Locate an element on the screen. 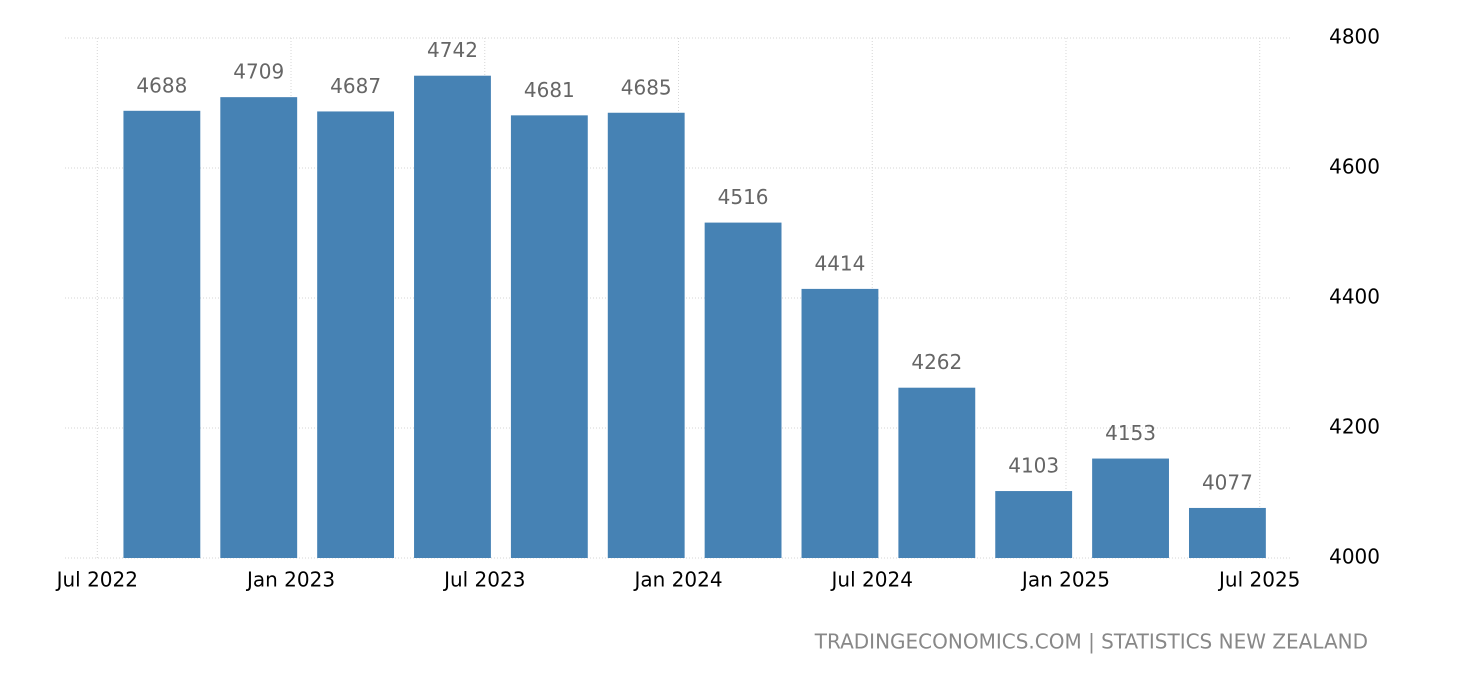 The width and height of the screenshot is (1460, 680). value-label: 4709 is located at coordinates (258, 72).